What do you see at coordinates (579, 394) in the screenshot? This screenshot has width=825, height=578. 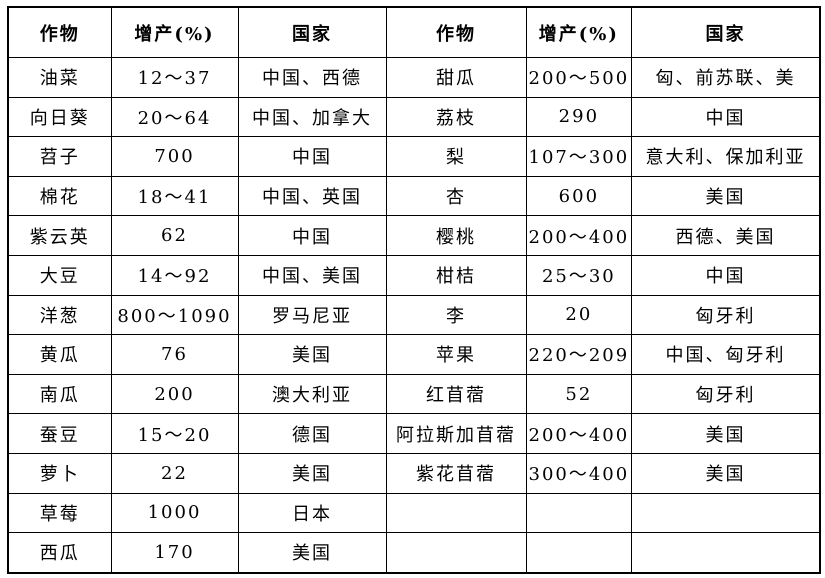 I see `cell-increase: 52` at bounding box center [579, 394].